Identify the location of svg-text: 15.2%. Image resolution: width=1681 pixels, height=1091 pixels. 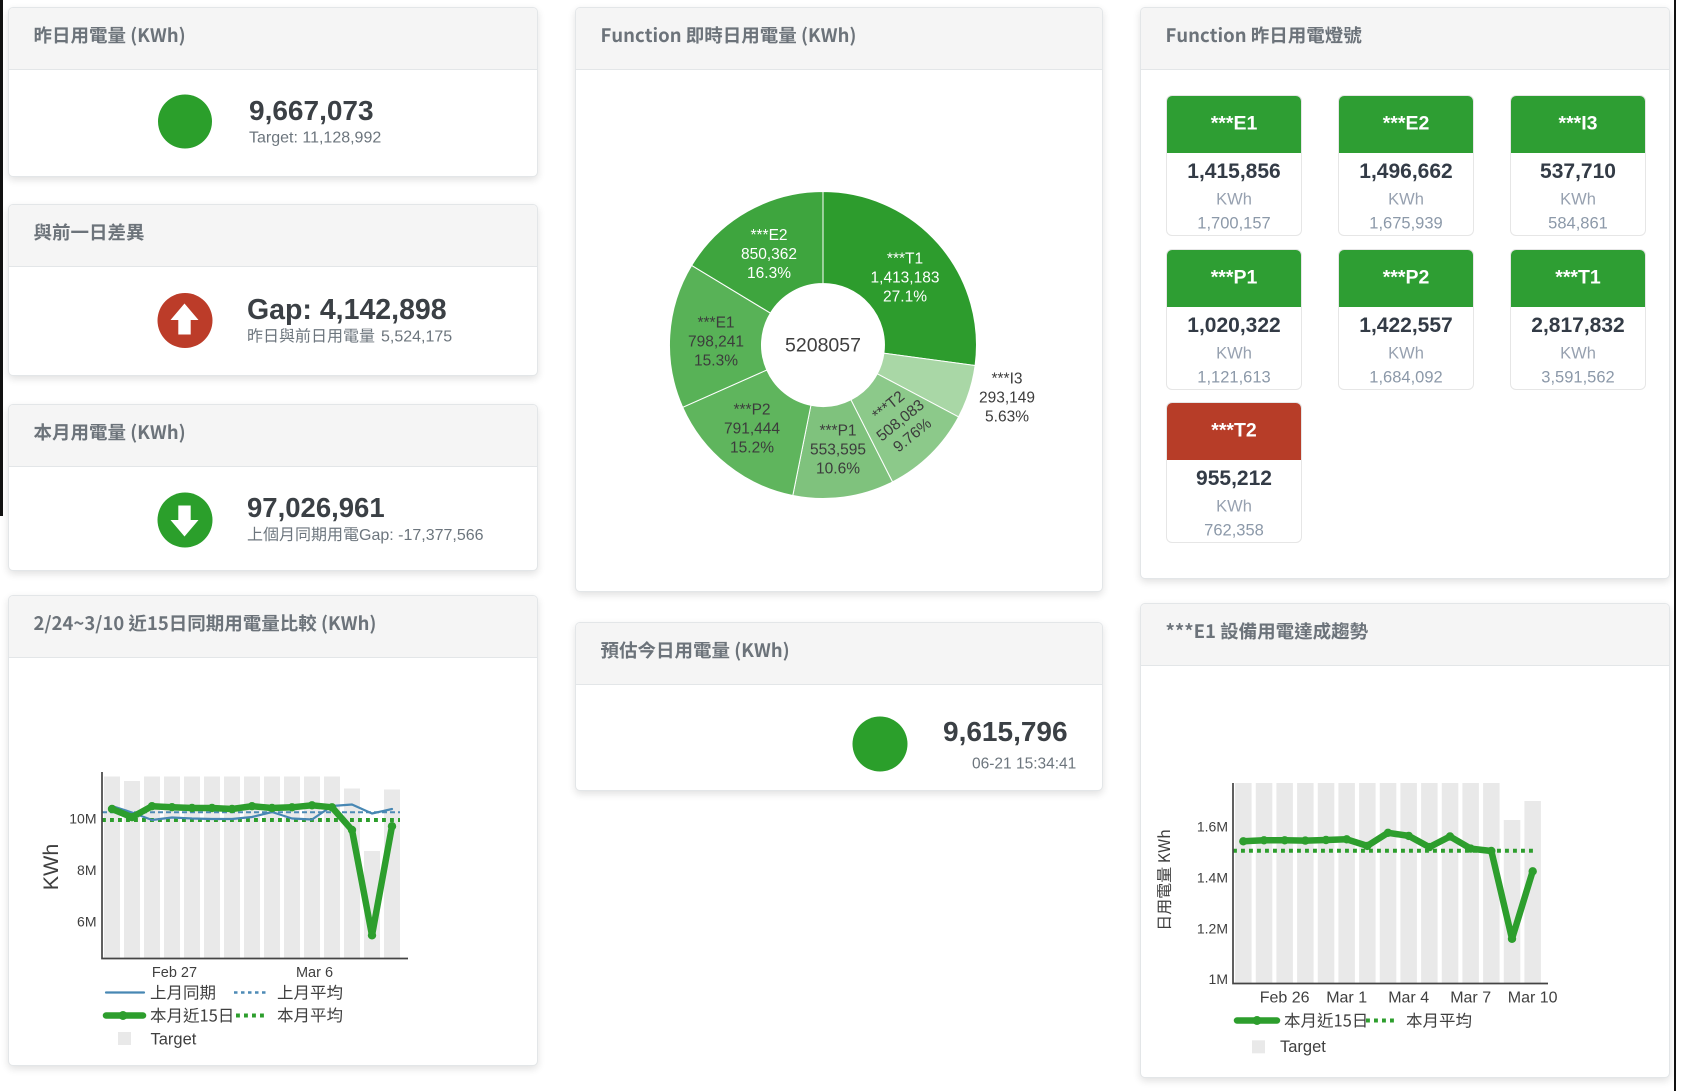
(752, 448).